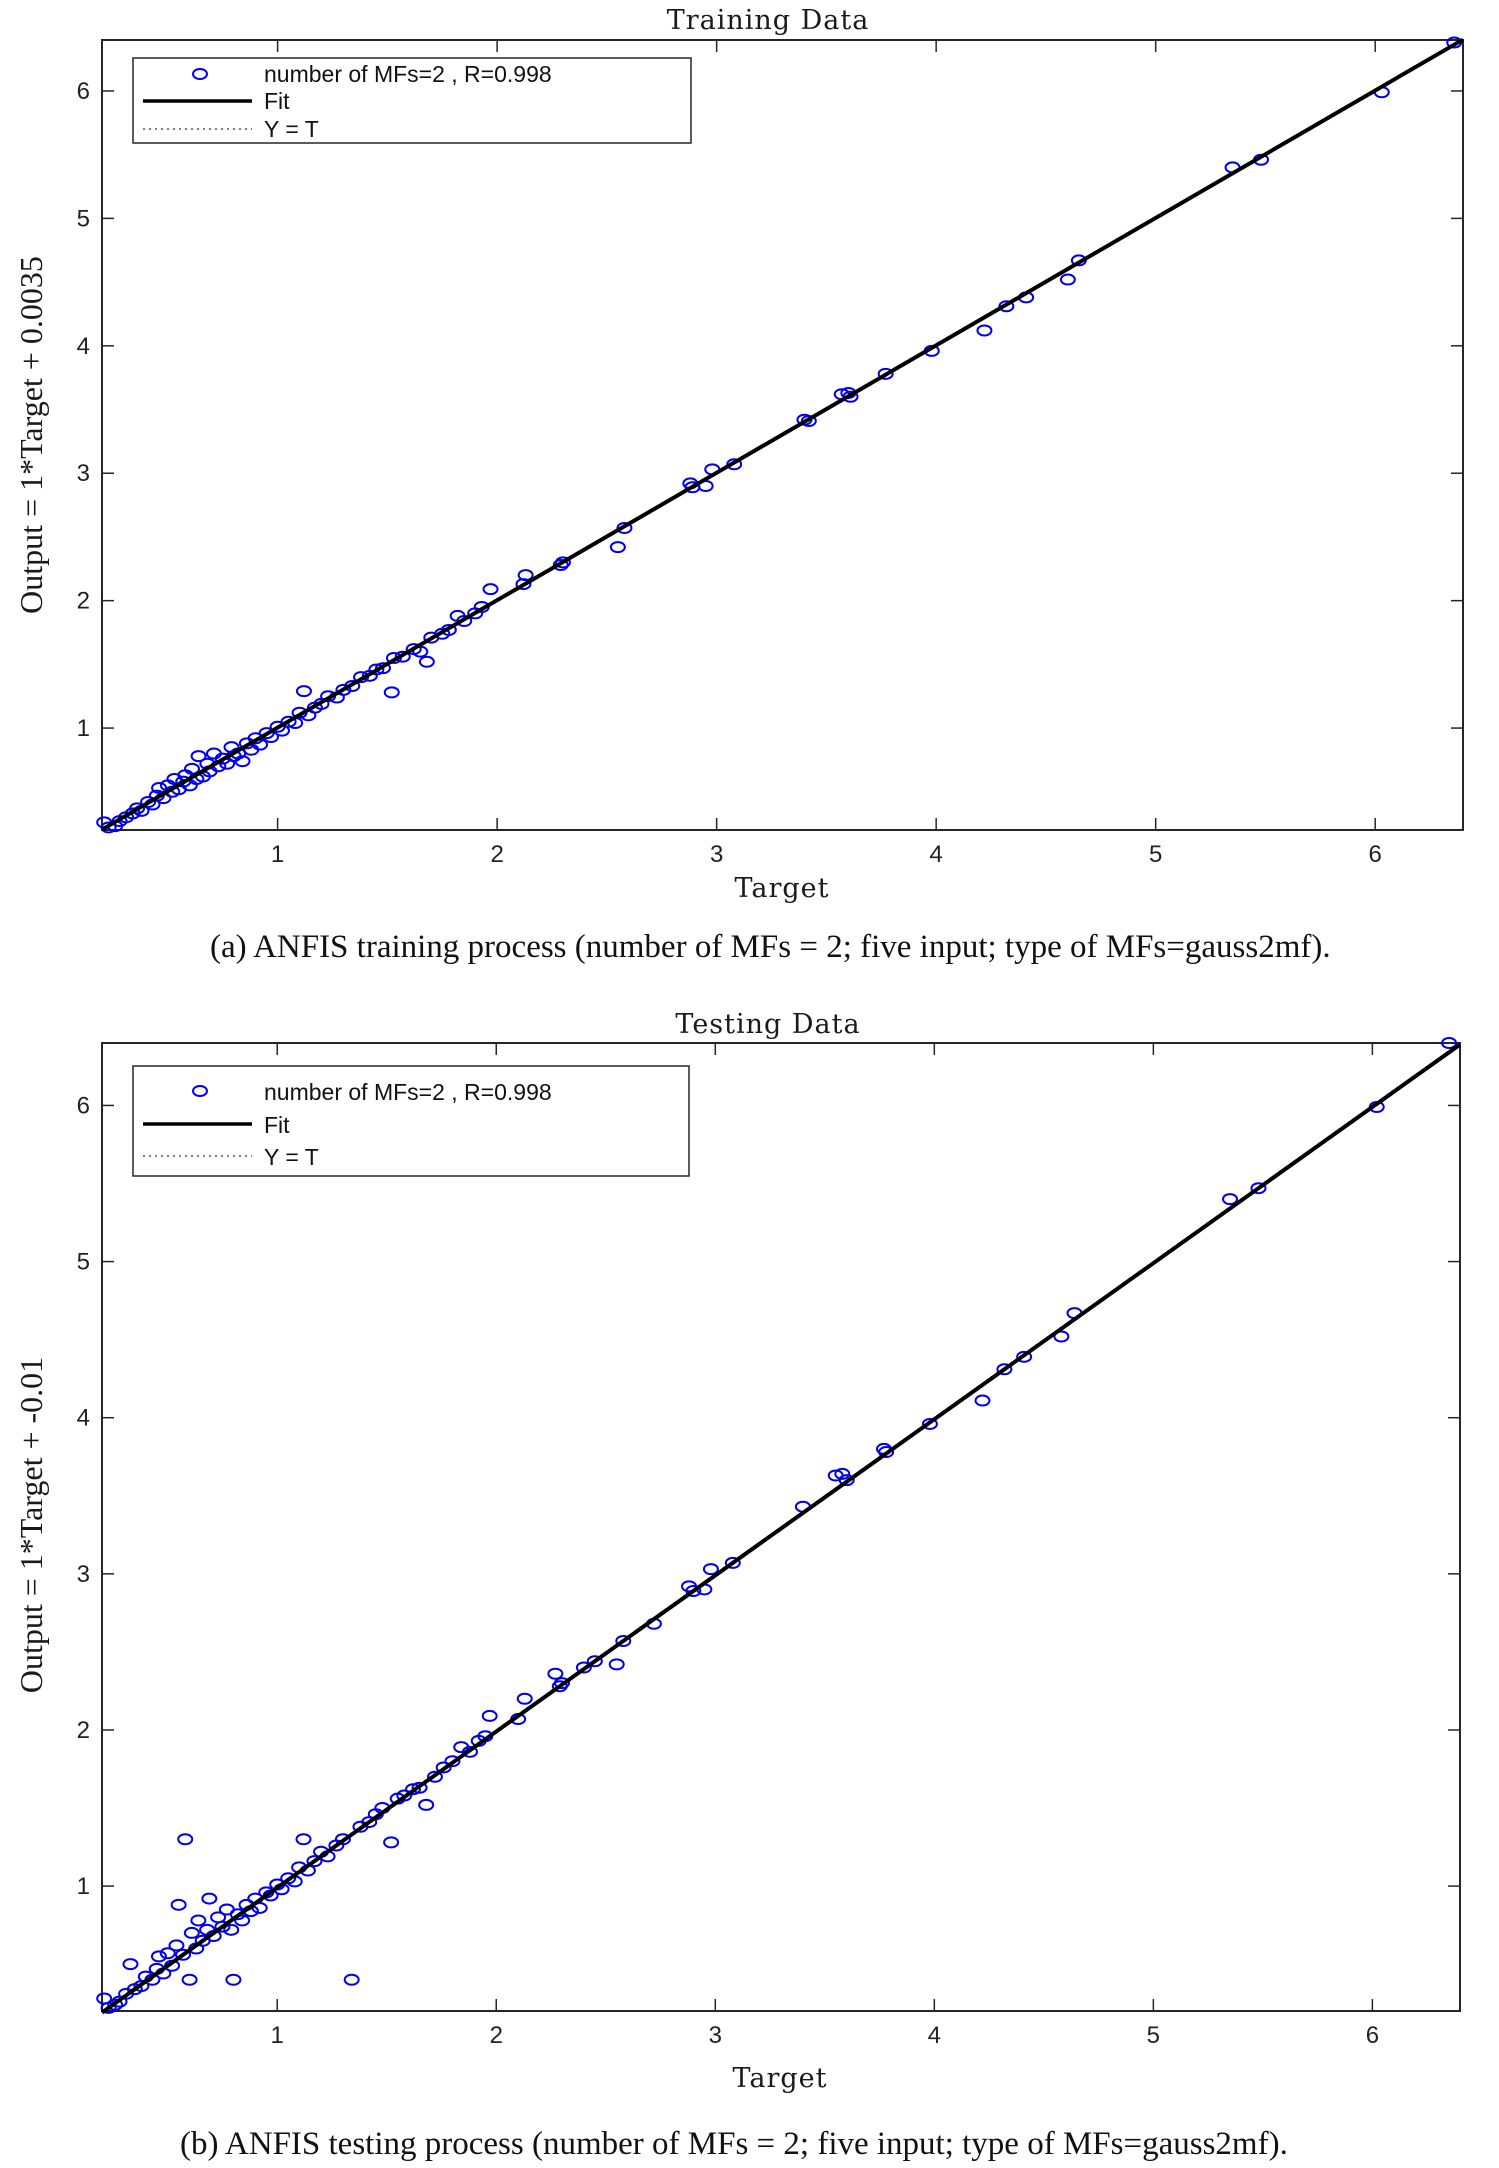 The width and height of the screenshot is (1499, 2168). What do you see at coordinates (83, 1730) in the screenshot?
I see `y-tick-label: 2` at bounding box center [83, 1730].